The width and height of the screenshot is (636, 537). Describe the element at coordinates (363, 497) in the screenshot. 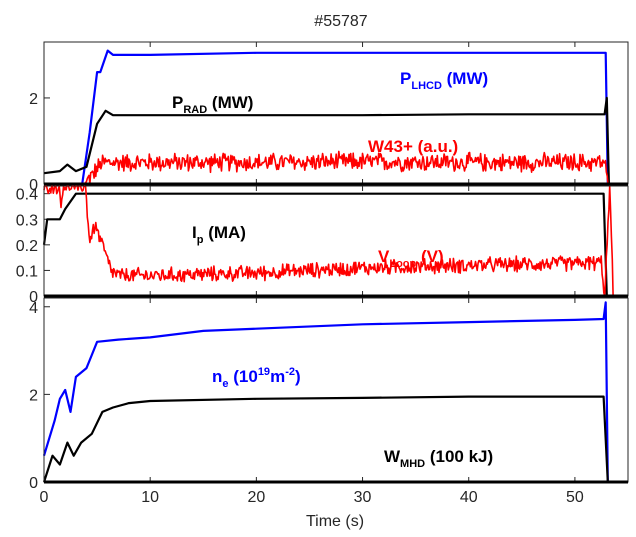

I see `x-tick-label: 30` at that location.